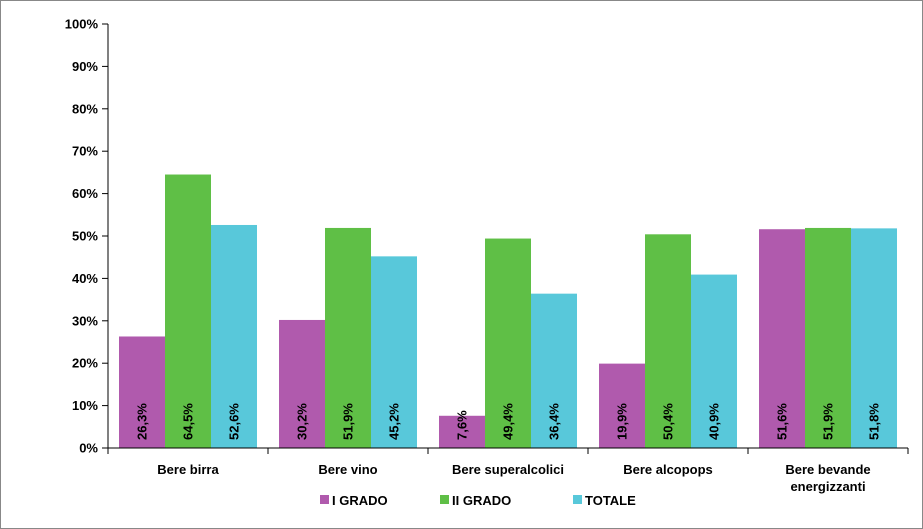 The width and height of the screenshot is (923, 529). I want to click on data-label: 51,8%, so click(874, 421).